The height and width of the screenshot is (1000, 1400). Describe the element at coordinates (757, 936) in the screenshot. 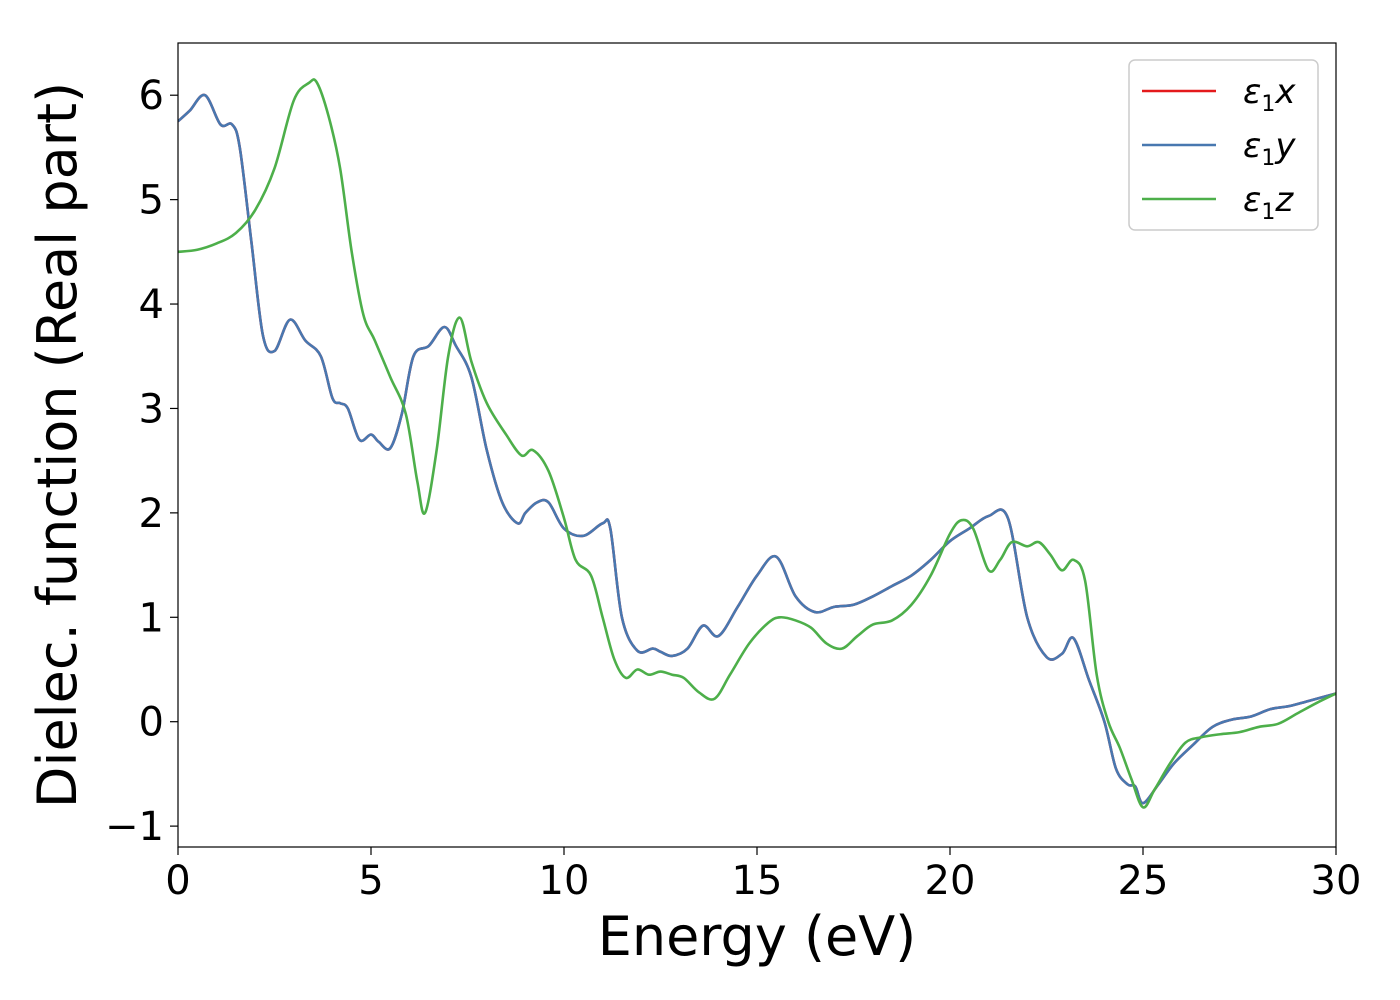

I see `x-axis-label: Energy (eV)` at that location.